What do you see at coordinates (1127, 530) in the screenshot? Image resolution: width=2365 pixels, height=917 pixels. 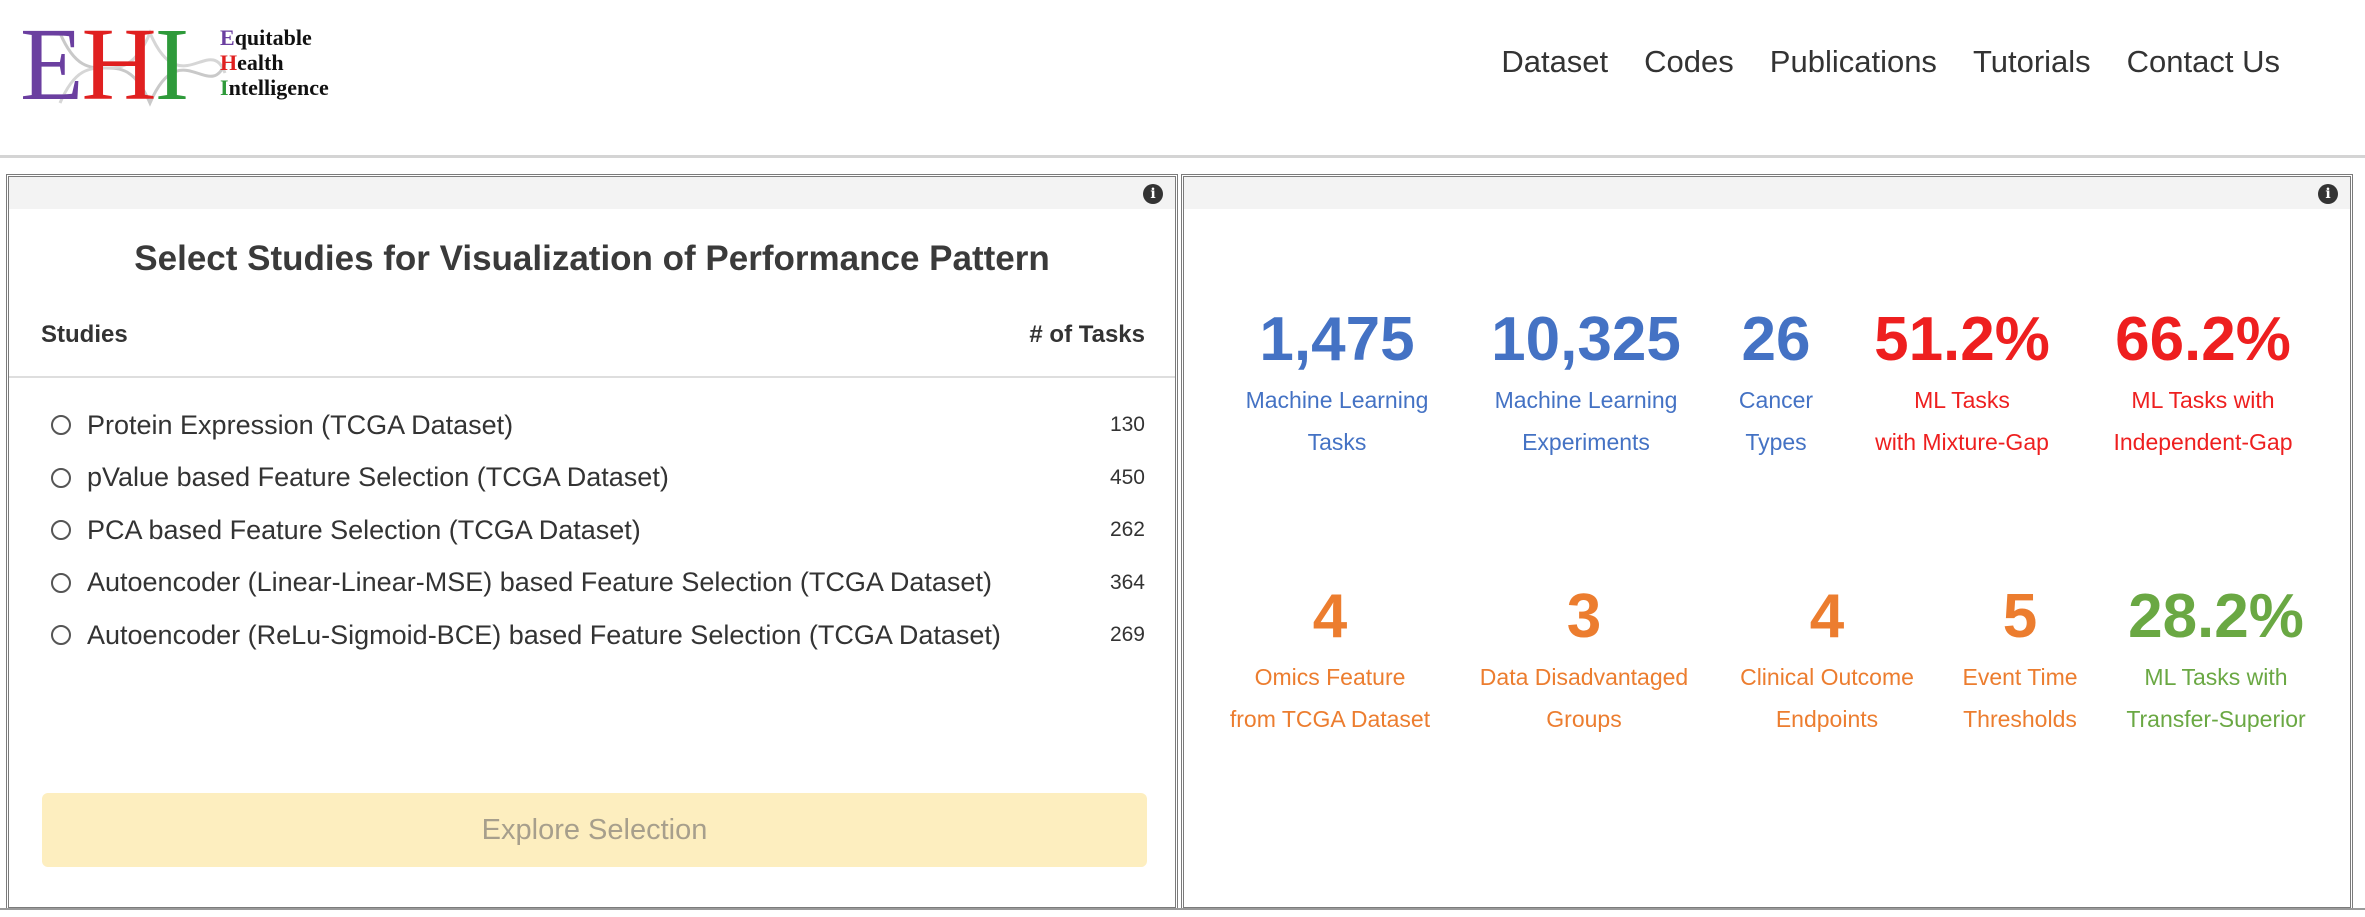 I see `task-count: 262` at bounding box center [1127, 530].